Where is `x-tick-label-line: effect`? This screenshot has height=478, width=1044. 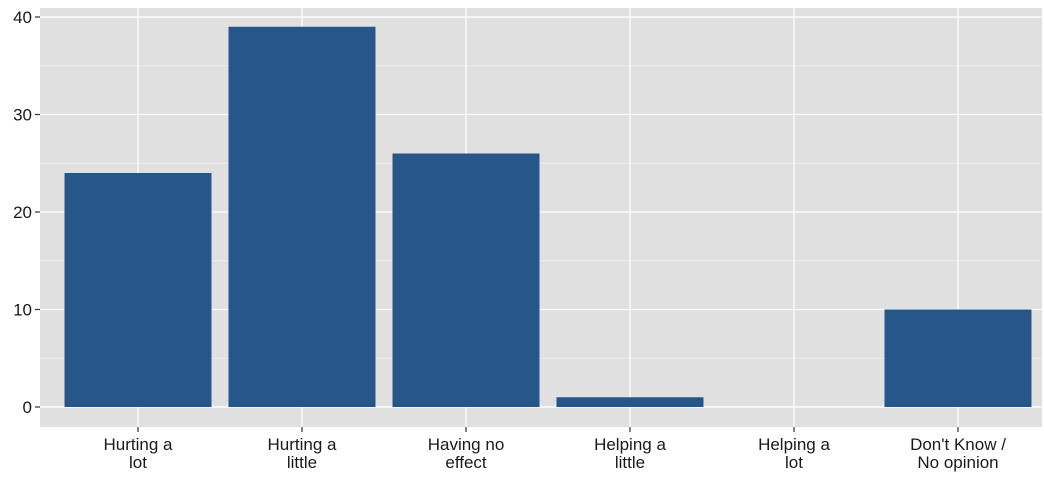
x-tick-label-line: effect is located at coordinates (466, 462).